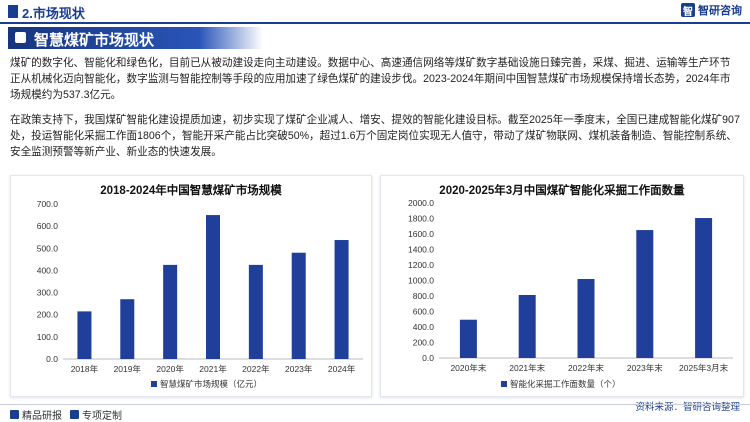  I want to click on x-tick-label: 2024年, so click(342, 369).